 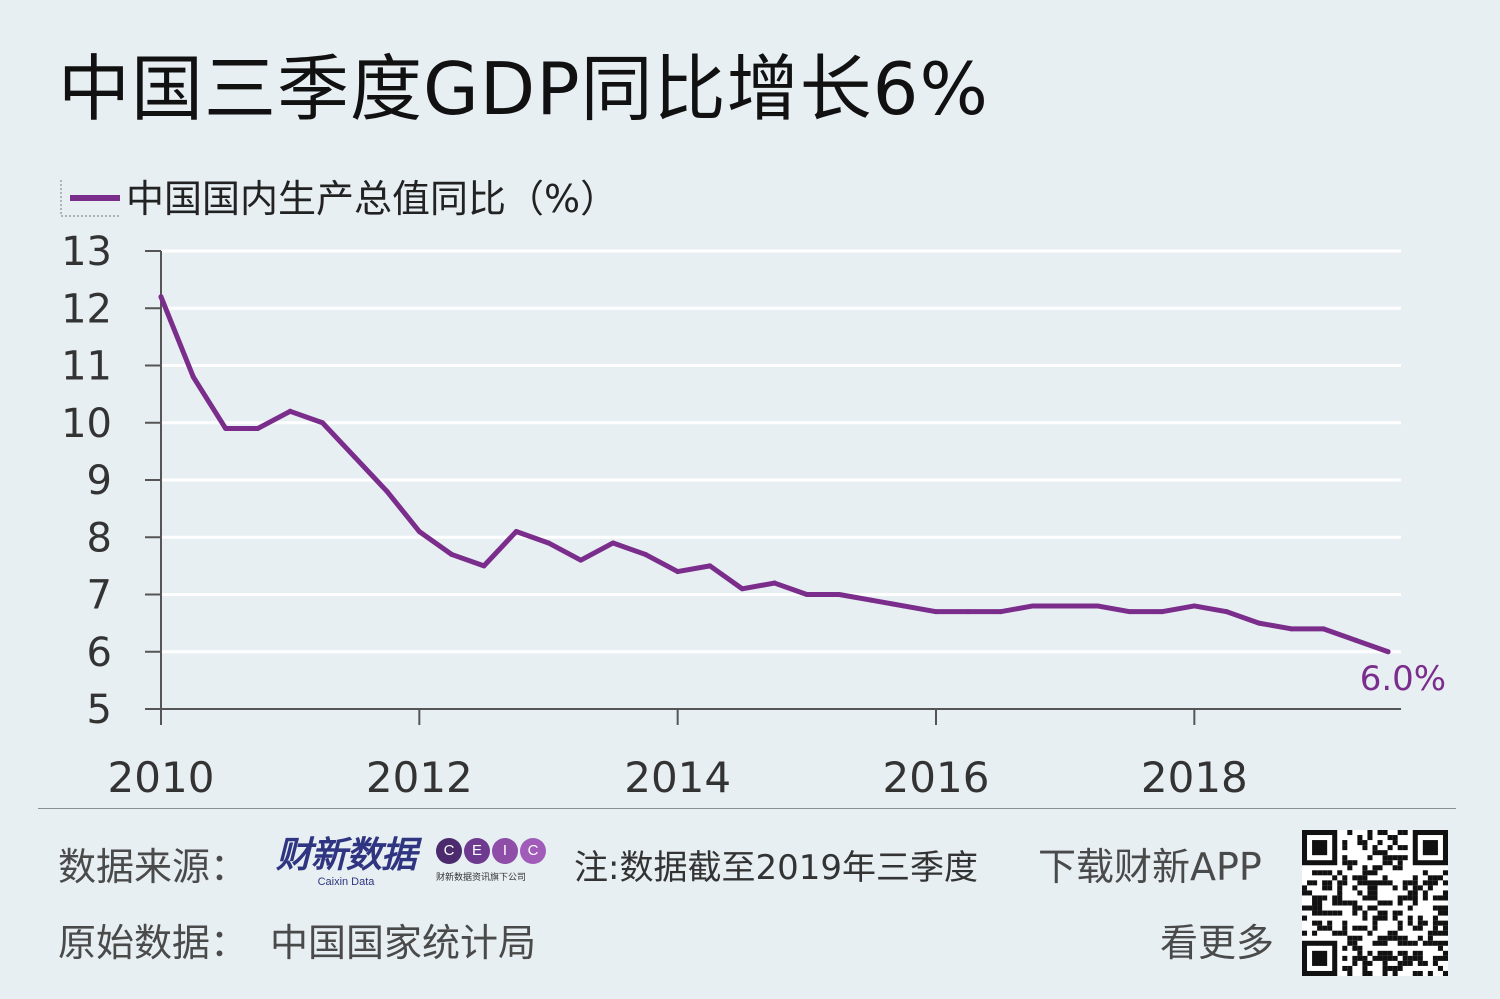 I want to click on chart-title: 中国三季度GDP同比增长6%, so click(x=523, y=89).